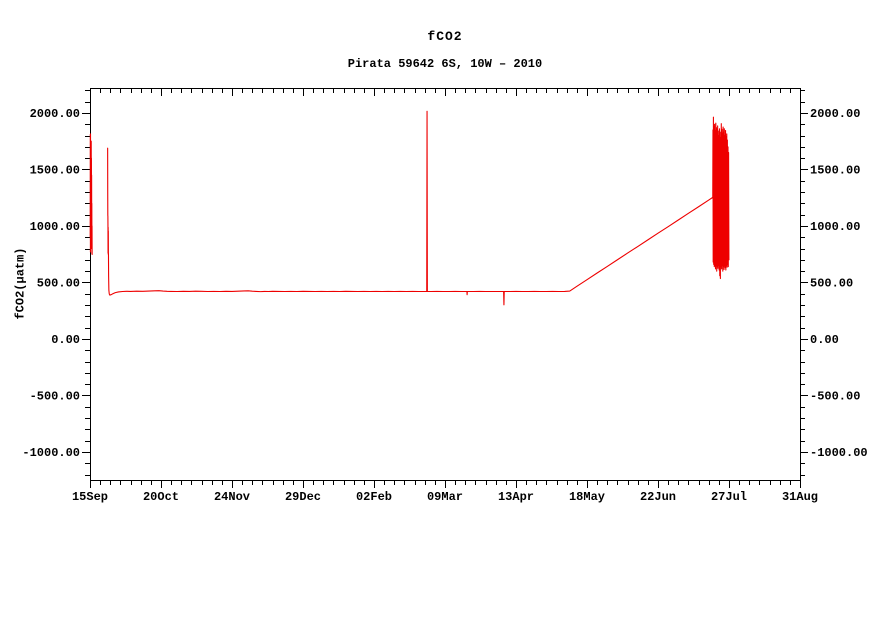  Describe the element at coordinates (835, 170) in the screenshot. I see `y-tick-label-right: 1500.00` at that location.